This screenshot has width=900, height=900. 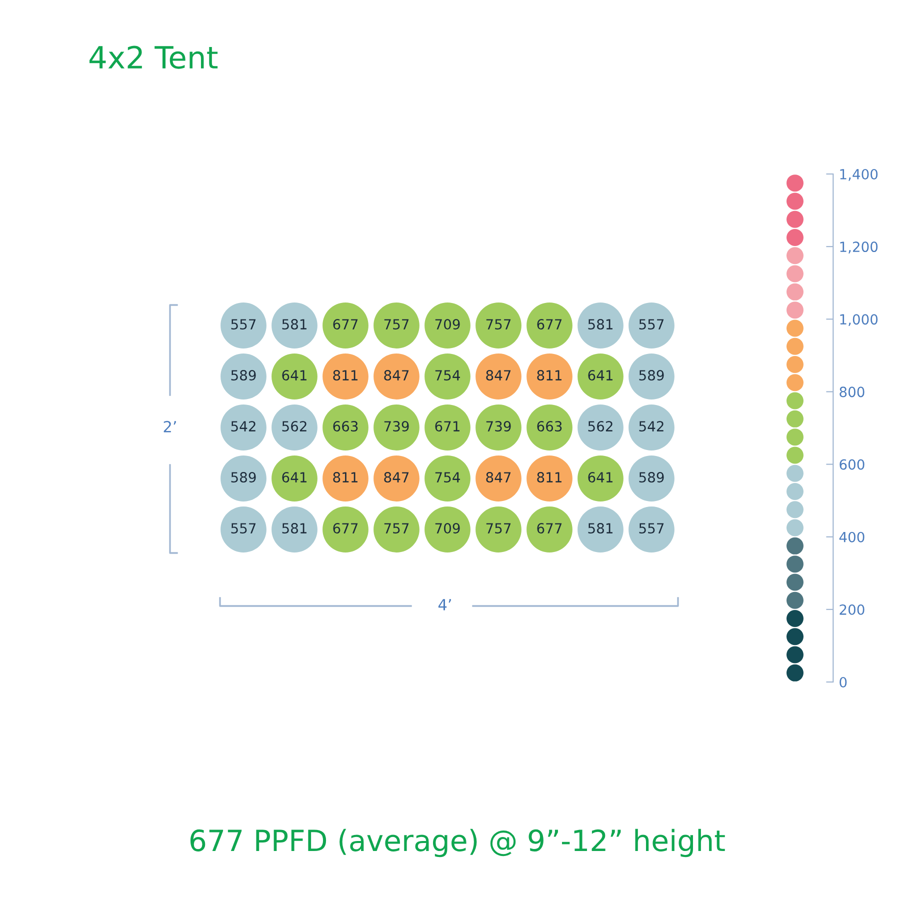 I want to click on data-label: 671, so click(x=447, y=426).